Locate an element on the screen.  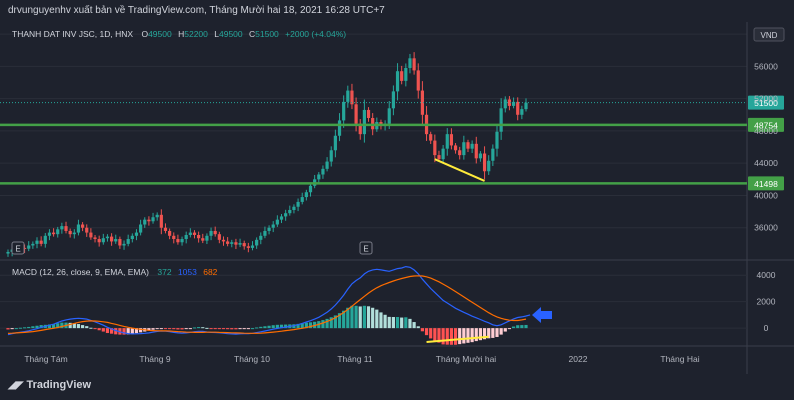
tradingview-logo: ◢◤ TradingView is located at coordinates (49, 385).